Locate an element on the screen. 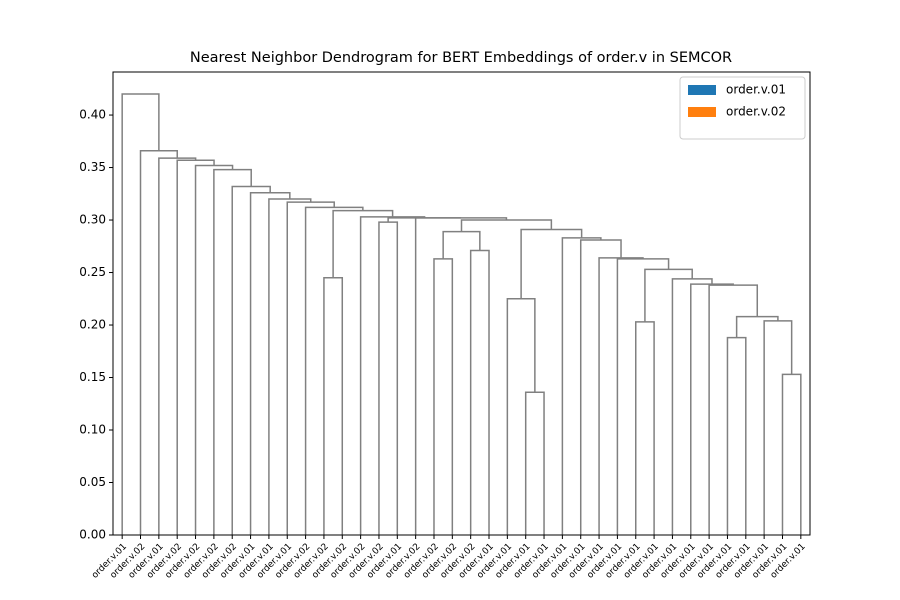 This screenshot has width=900, height=600. legend-label: order.v.02 is located at coordinates (756, 112).